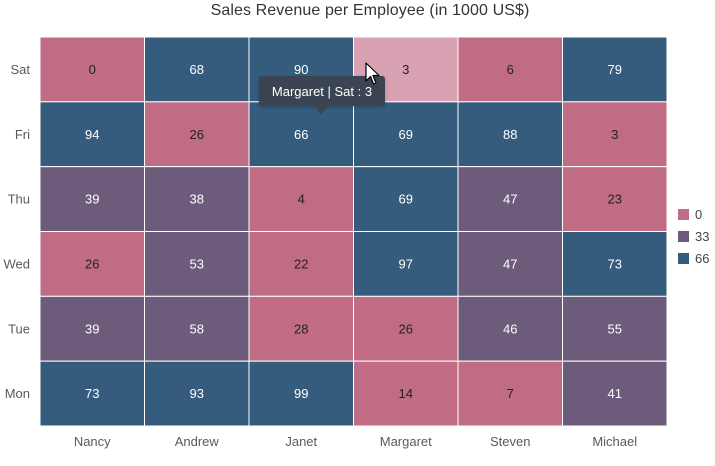 This screenshot has width=715, height=466. What do you see at coordinates (92, 69) in the screenshot?
I see `cell-value-label: 0` at bounding box center [92, 69].